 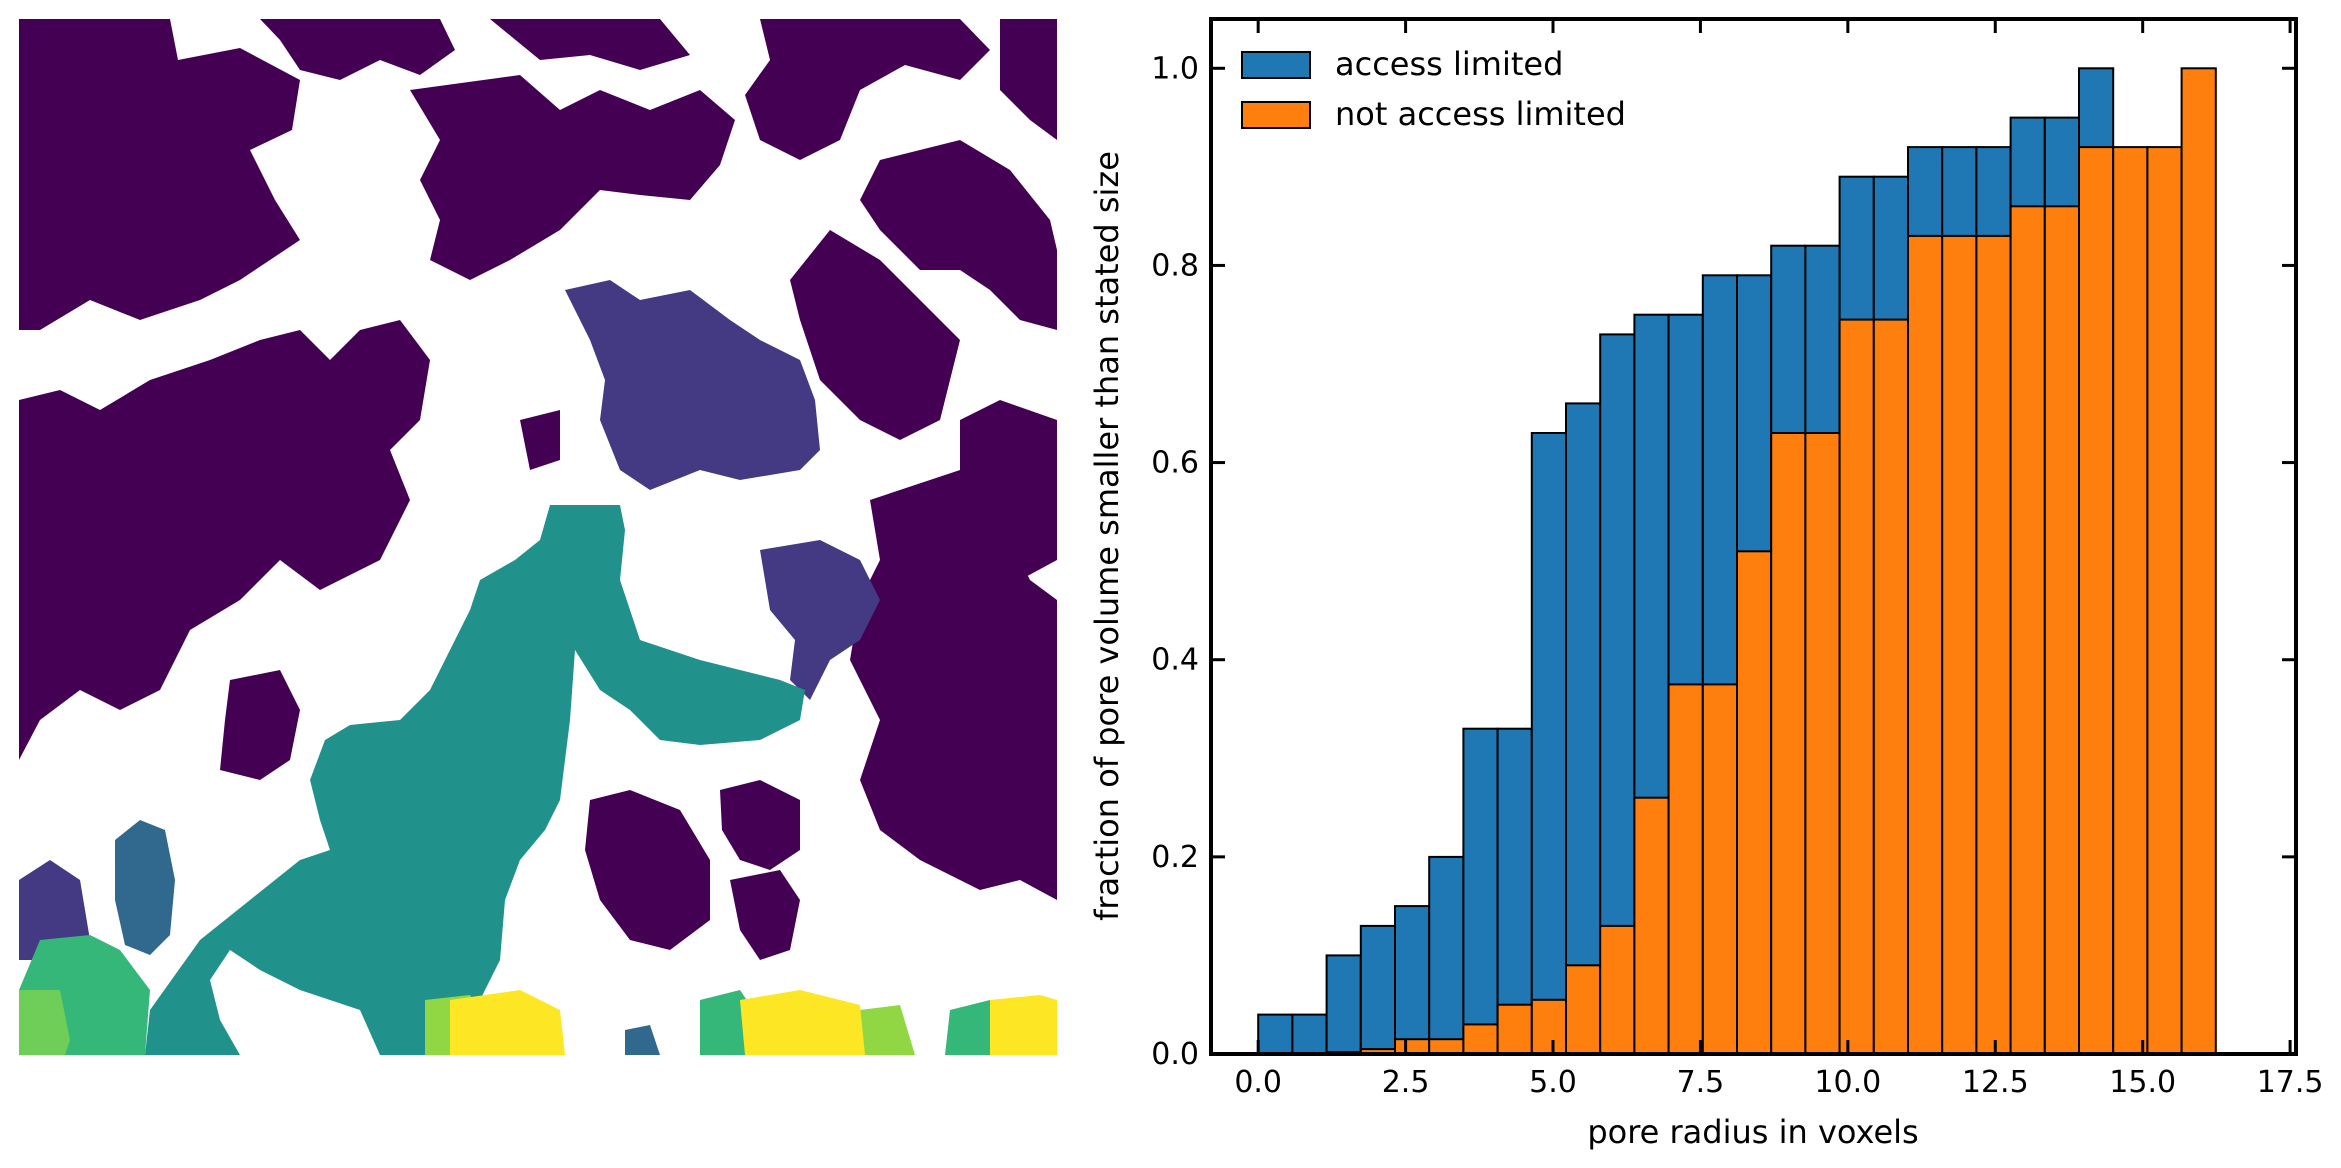 I want to click on x-tick-label-3: 7.5, so click(x=1701, y=1082).